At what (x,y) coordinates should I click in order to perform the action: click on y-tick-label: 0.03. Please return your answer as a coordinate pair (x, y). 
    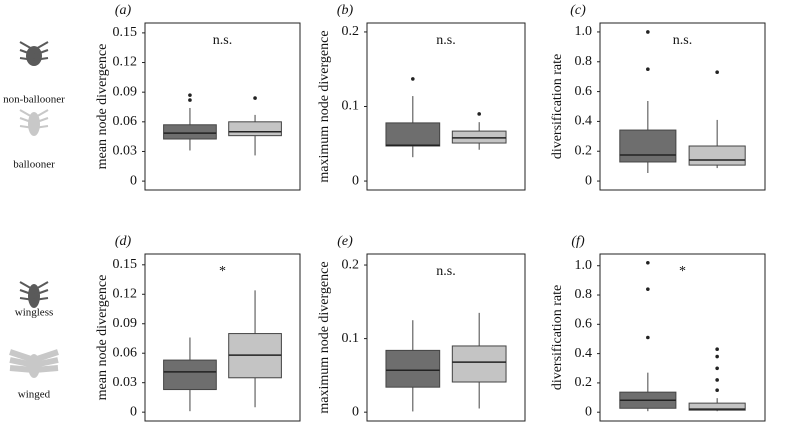
    Looking at the image, I should click on (125, 382).